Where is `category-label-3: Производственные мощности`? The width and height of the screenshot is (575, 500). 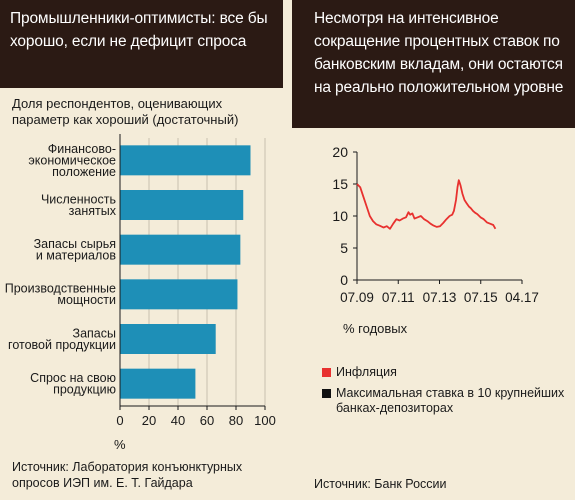 category-label-3: Производственные мощности is located at coordinates (60, 295).